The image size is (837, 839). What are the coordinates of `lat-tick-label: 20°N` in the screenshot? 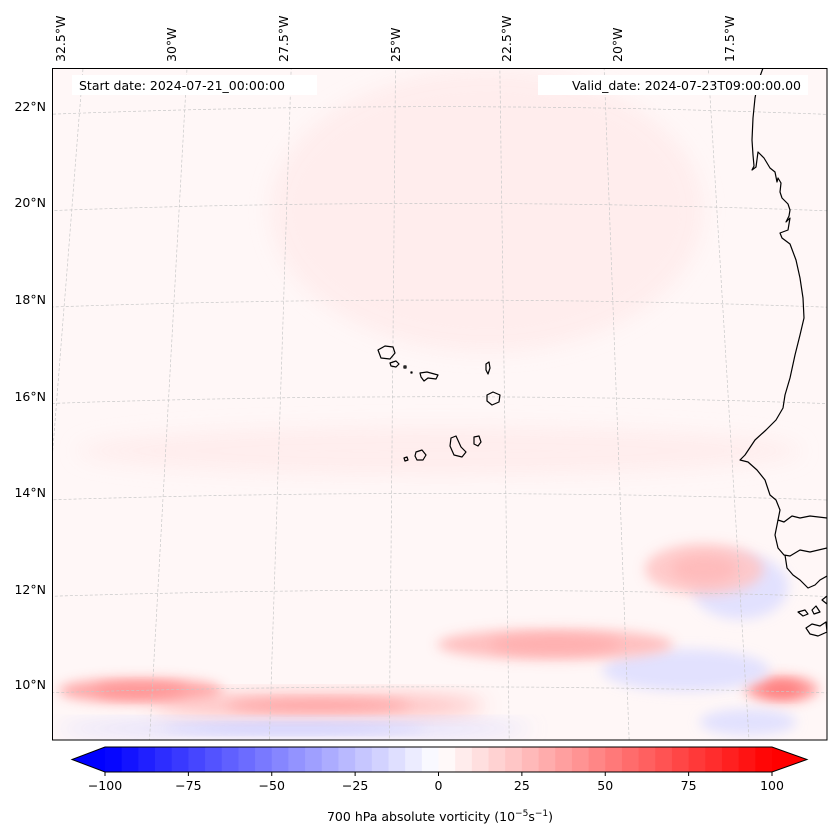 It's located at (30, 202).